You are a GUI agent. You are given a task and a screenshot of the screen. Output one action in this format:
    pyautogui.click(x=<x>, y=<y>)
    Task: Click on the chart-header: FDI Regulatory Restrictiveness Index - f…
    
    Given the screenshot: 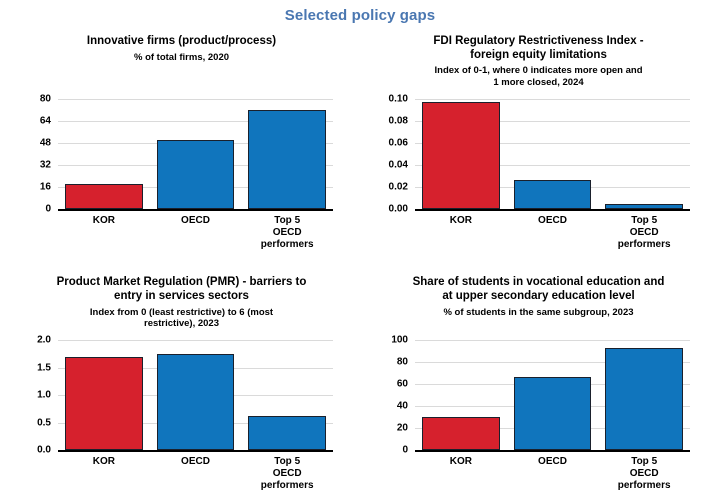 What is the action you would take?
    pyautogui.click(x=538, y=67)
    